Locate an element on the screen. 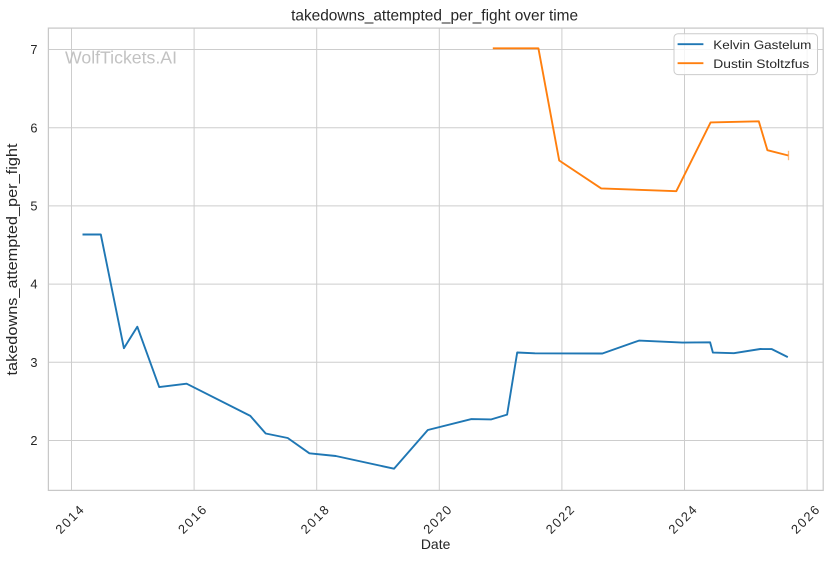 Image resolution: width=832 pixels, height=561 pixels. svg-text: WolfTickets.AI is located at coordinates (121, 58).